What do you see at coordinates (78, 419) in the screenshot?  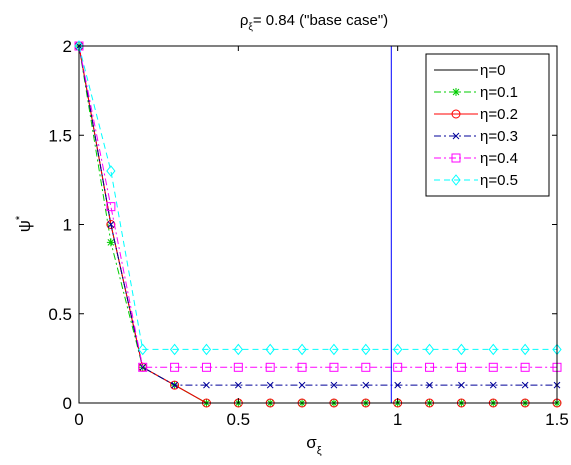 I see `x-tick-label: 0` at bounding box center [78, 419].